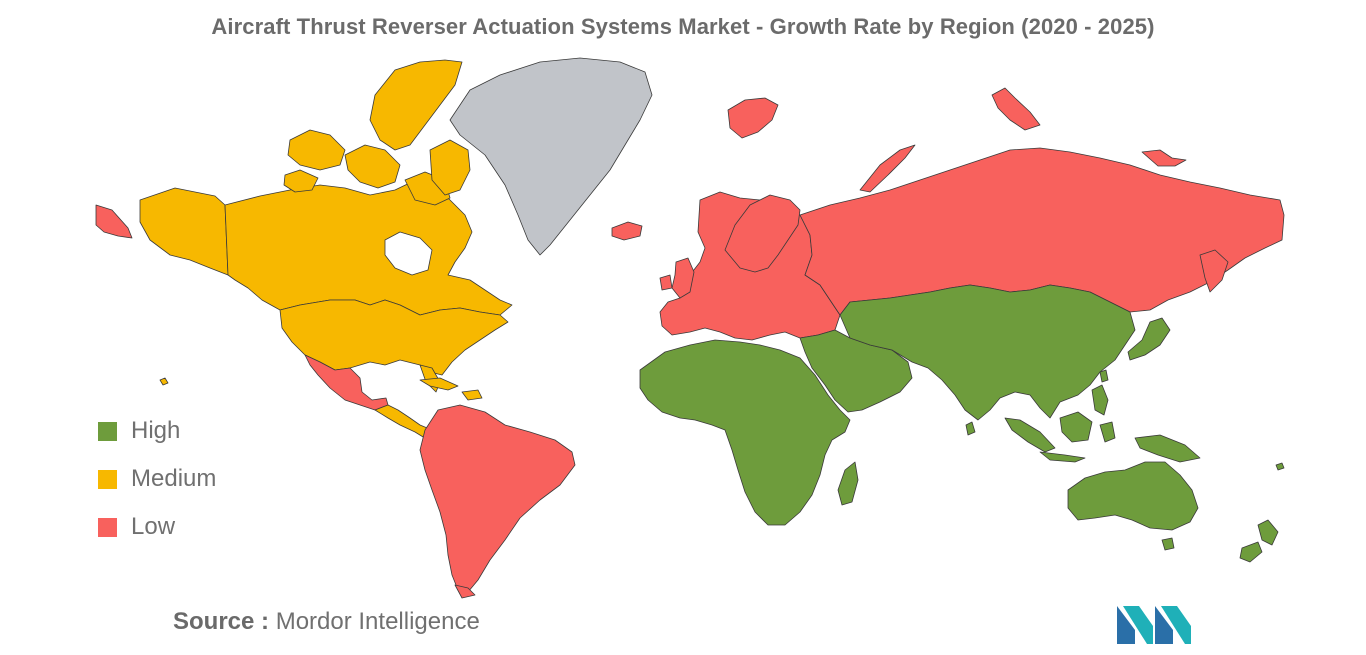 The width and height of the screenshot is (1366, 655). Describe the element at coordinates (762, 233) in the screenshot. I see `region-scandinavia` at that location.